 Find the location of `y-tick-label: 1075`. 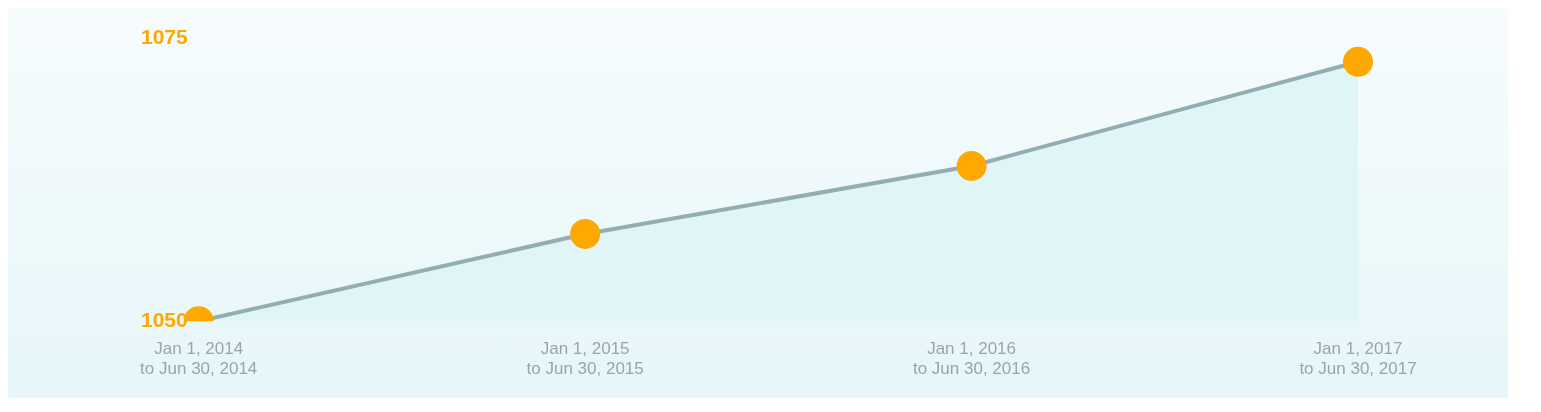

y-tick-label: 1075 is located at coordinates (165, 36).